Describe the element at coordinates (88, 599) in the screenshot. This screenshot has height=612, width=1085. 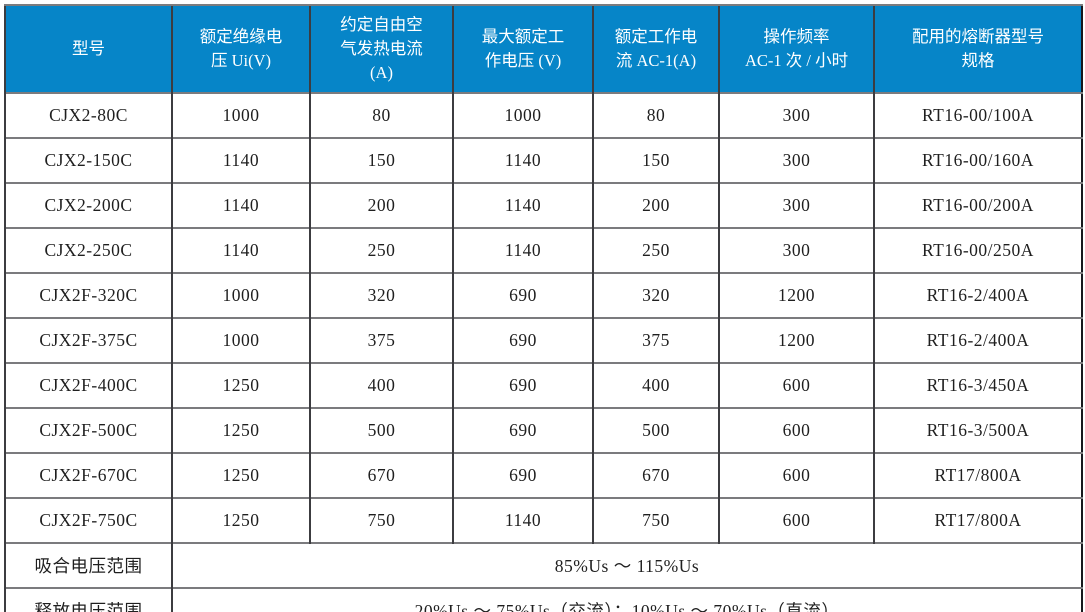
I see `release-voltage-label: 释放电压范围` at that location.